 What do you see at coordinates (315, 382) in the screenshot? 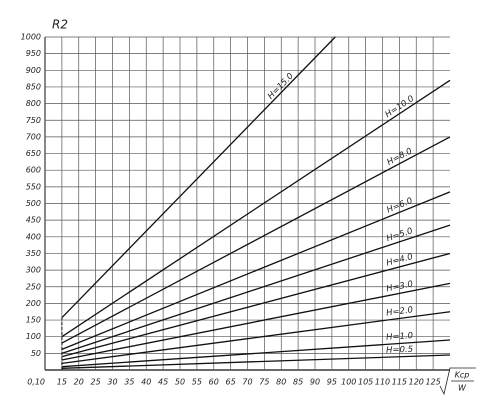
I see `x-tick-label: 90` at bounding box center [315, 382].